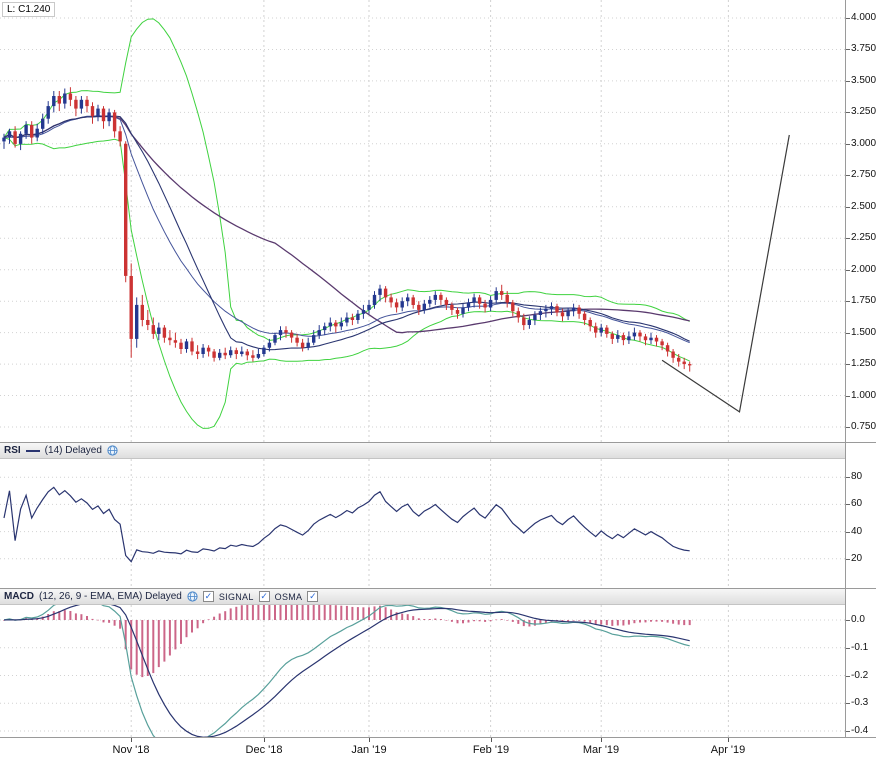  Describe the element at coordinates (863, 269) in the screenshot. I see `axis-tick-label: 2.000` at that location.